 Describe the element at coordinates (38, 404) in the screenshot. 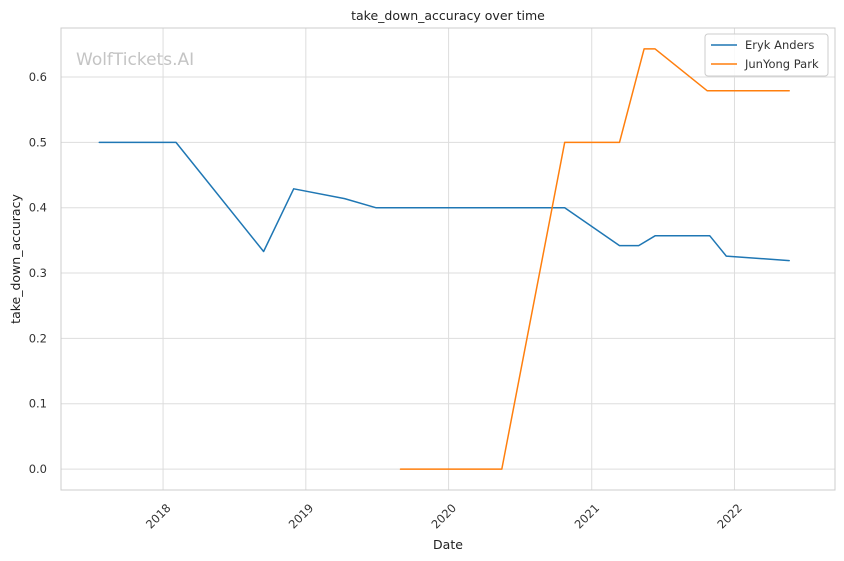

I see `y-tick-label: 0.1` at that location.